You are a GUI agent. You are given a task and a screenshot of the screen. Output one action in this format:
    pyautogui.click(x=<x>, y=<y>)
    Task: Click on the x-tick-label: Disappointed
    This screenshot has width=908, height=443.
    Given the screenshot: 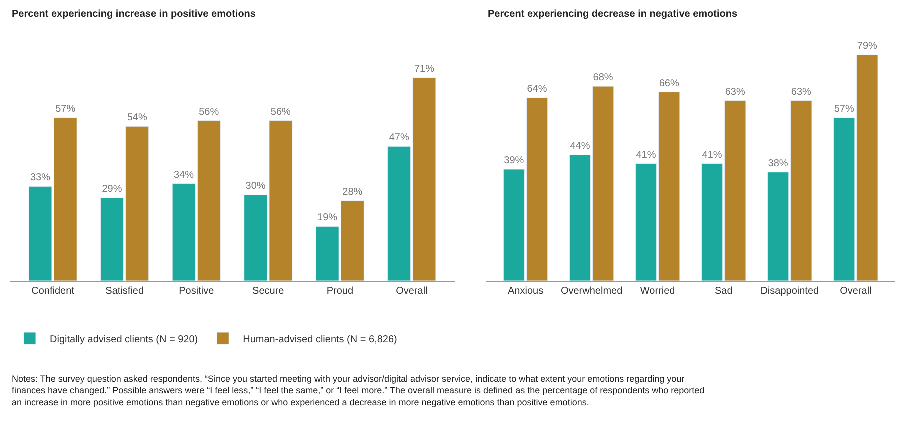 What is the action you would take?
    pyautogui.click(x=790, y=291)
    